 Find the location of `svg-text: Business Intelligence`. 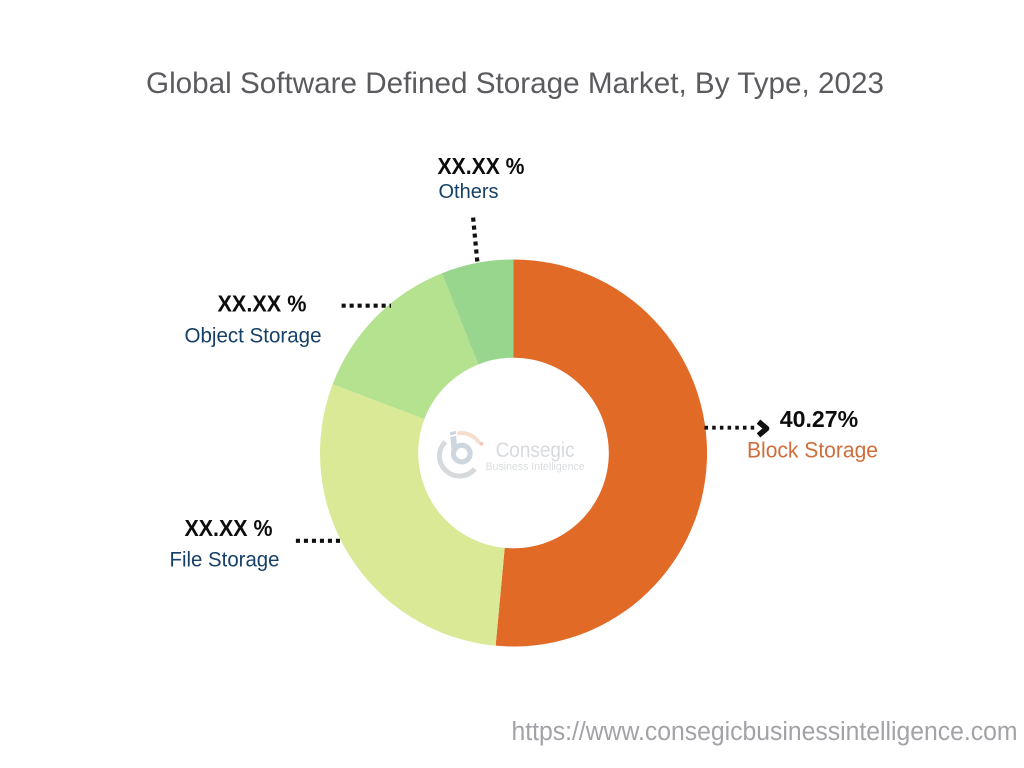

svg-text: Business Intelligence is located at coordinates (535, 467).